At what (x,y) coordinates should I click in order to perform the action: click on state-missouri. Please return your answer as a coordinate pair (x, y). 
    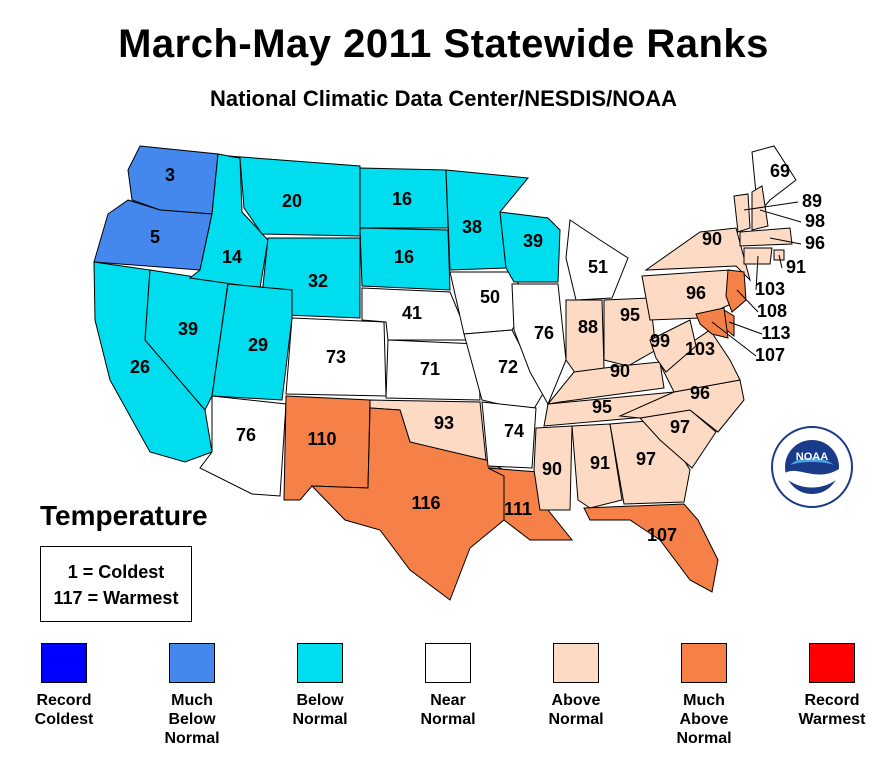
    Looking at the image, I should click on (504, 371).